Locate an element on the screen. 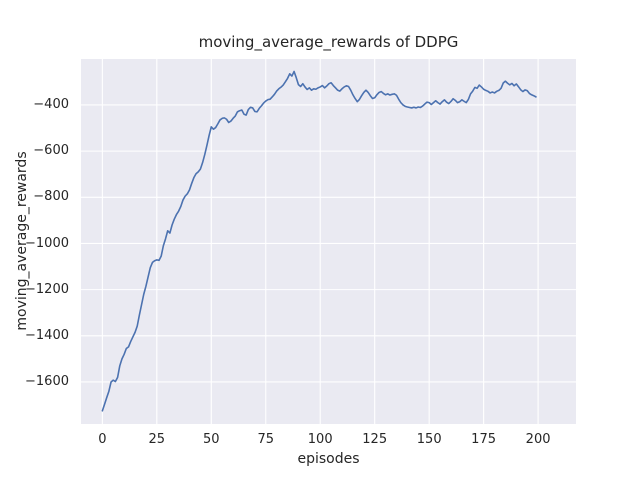 The width and height of the screenshot is (640, 480). x-axis-label: episodes is located at coordinates (328, 459).